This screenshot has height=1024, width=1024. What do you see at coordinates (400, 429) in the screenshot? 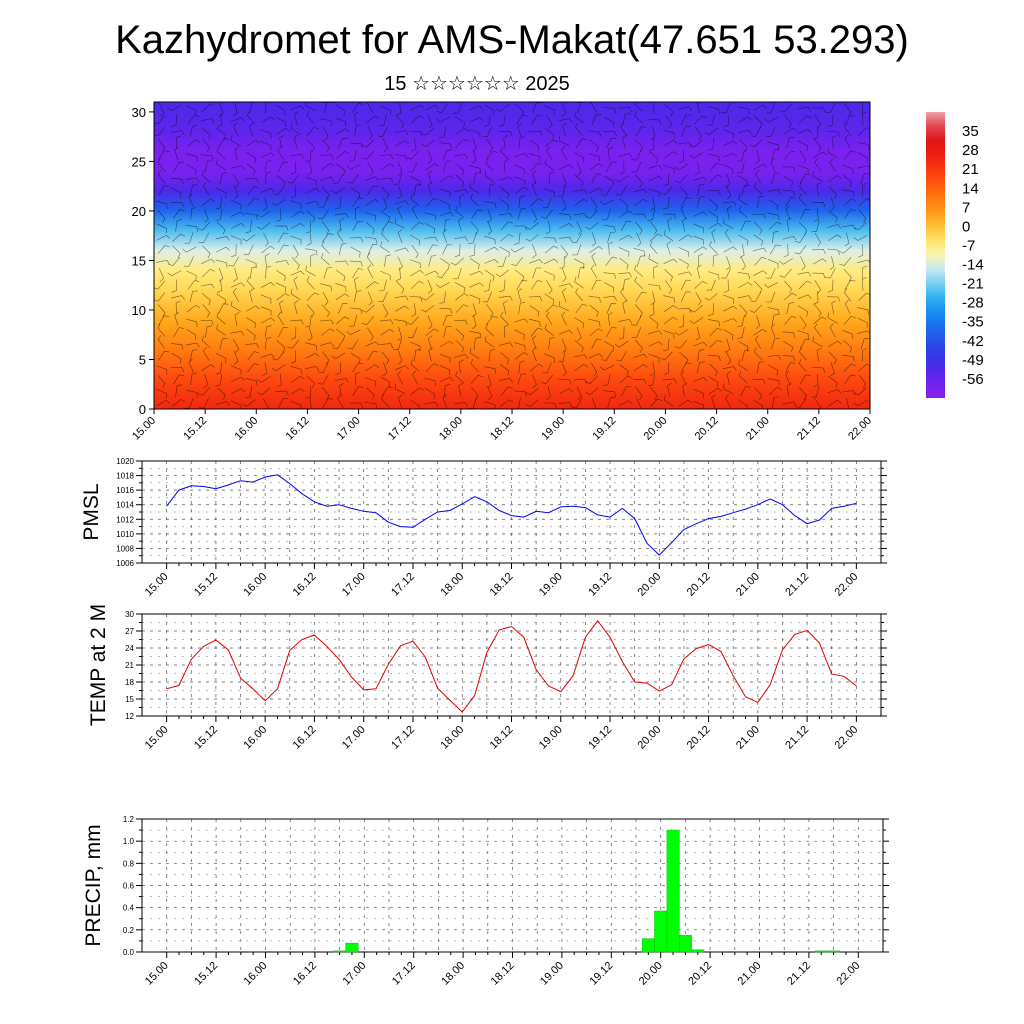
I see `x-tick-label-upper: 17.12` at bounding box center [400, 429].